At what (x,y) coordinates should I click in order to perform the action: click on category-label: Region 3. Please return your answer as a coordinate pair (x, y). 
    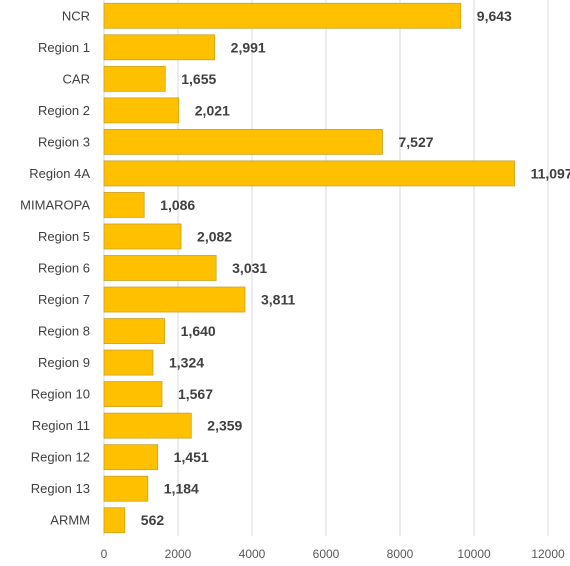
    Looking at the image, I should click on (64, 141).